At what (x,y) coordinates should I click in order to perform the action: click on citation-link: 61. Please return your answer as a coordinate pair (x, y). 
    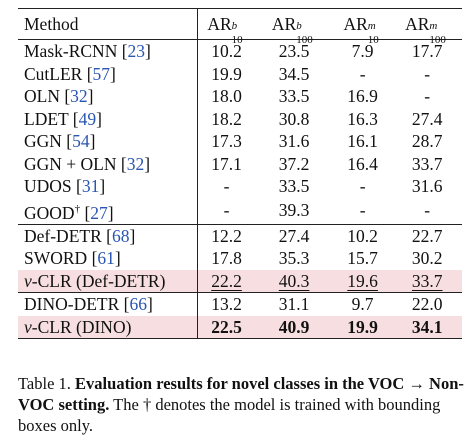
    Looking at the image, I should click on (106, 258).